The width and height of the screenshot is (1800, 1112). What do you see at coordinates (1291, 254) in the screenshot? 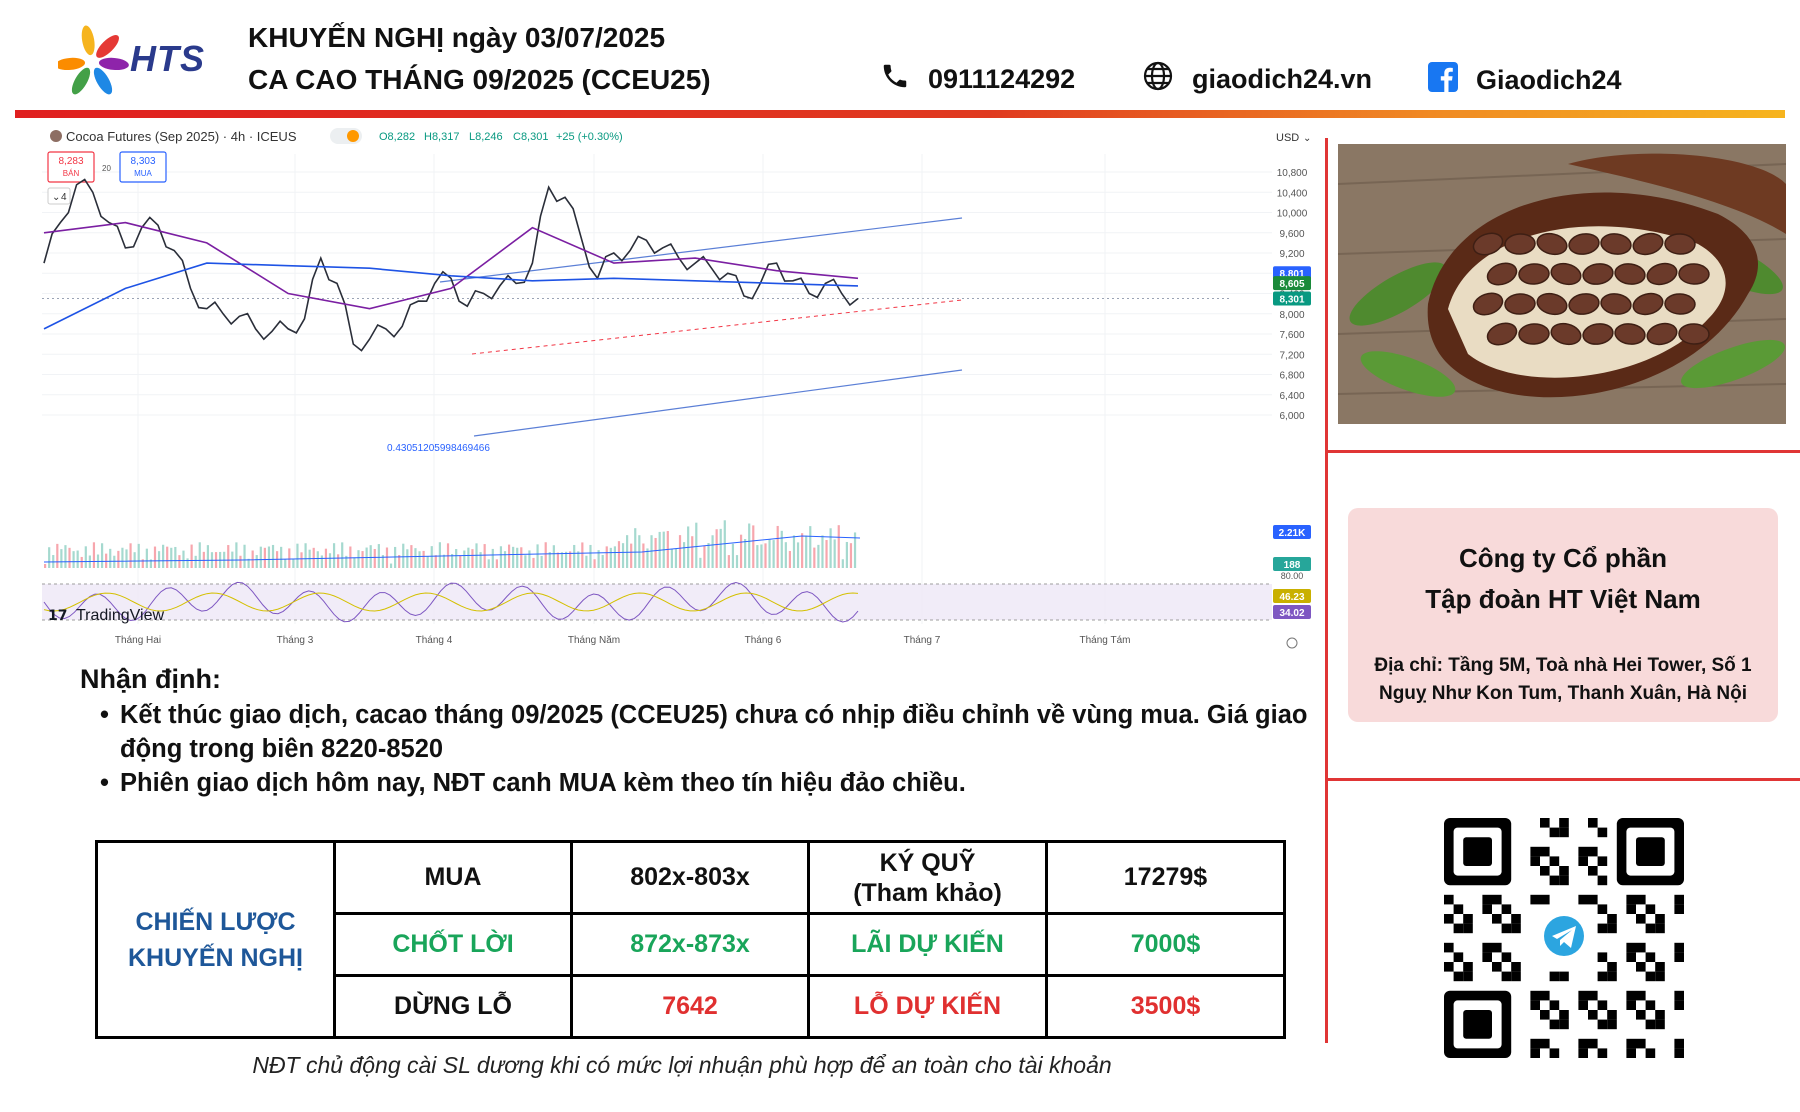
I see `y-tick-label: 9,200` at bounding box center [1291, 254].